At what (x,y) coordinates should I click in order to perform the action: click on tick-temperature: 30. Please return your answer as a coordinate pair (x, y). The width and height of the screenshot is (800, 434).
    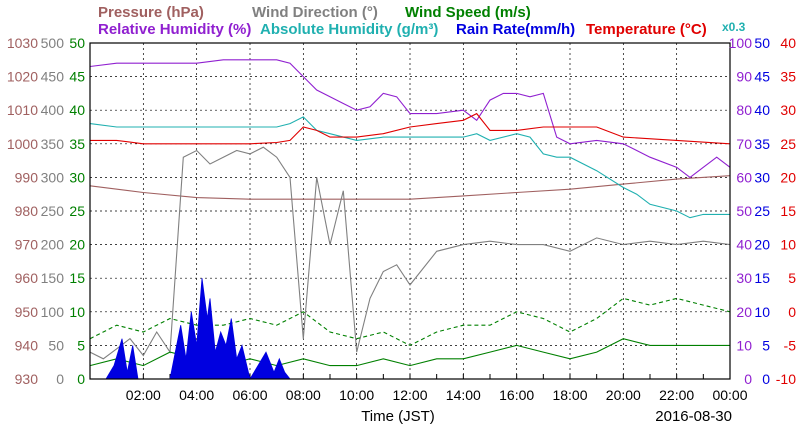
    Looking at the image, I should click on (788, 110).